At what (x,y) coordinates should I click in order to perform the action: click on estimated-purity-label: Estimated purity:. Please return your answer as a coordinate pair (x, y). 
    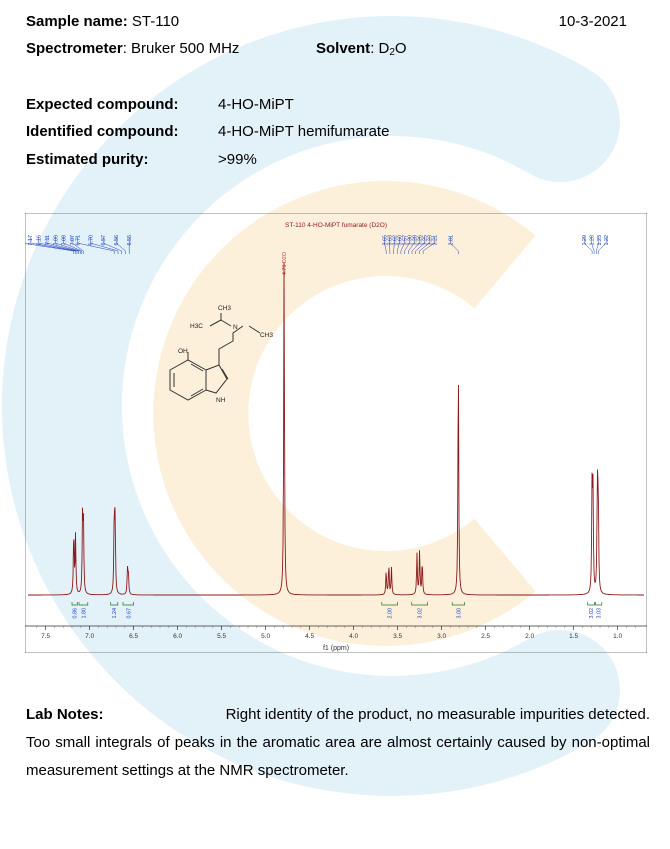
    Looking at the image, I should click on (87, 159).